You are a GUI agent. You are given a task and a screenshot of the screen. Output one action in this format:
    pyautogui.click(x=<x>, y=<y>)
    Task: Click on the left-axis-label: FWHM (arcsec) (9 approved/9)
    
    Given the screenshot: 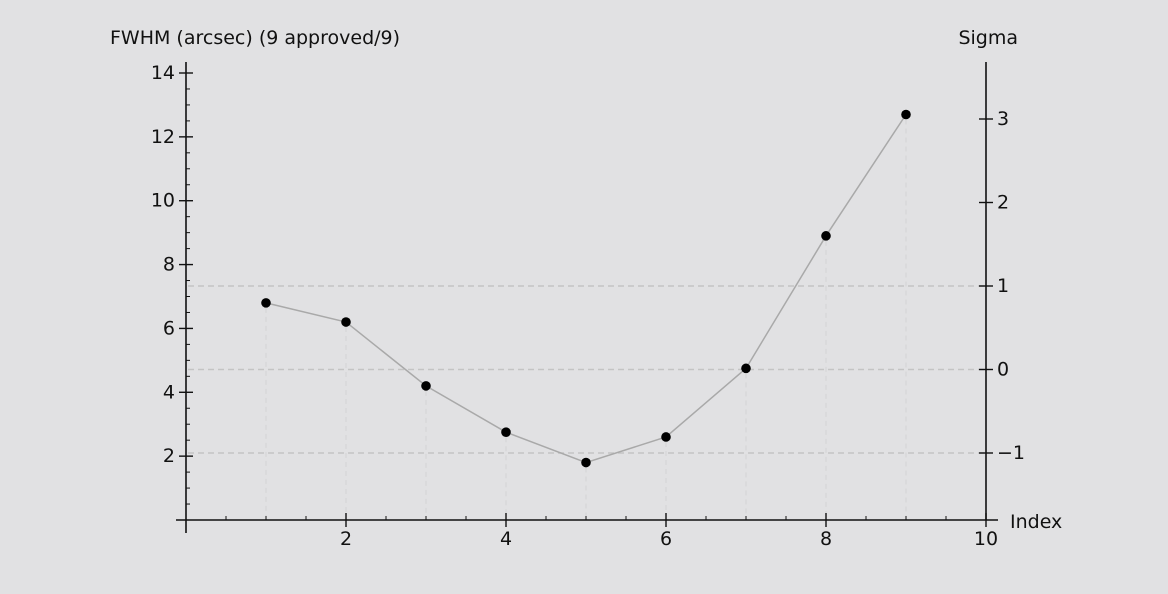 What is the action you would take?
    pyautogui.click(x=255, y=38)
    